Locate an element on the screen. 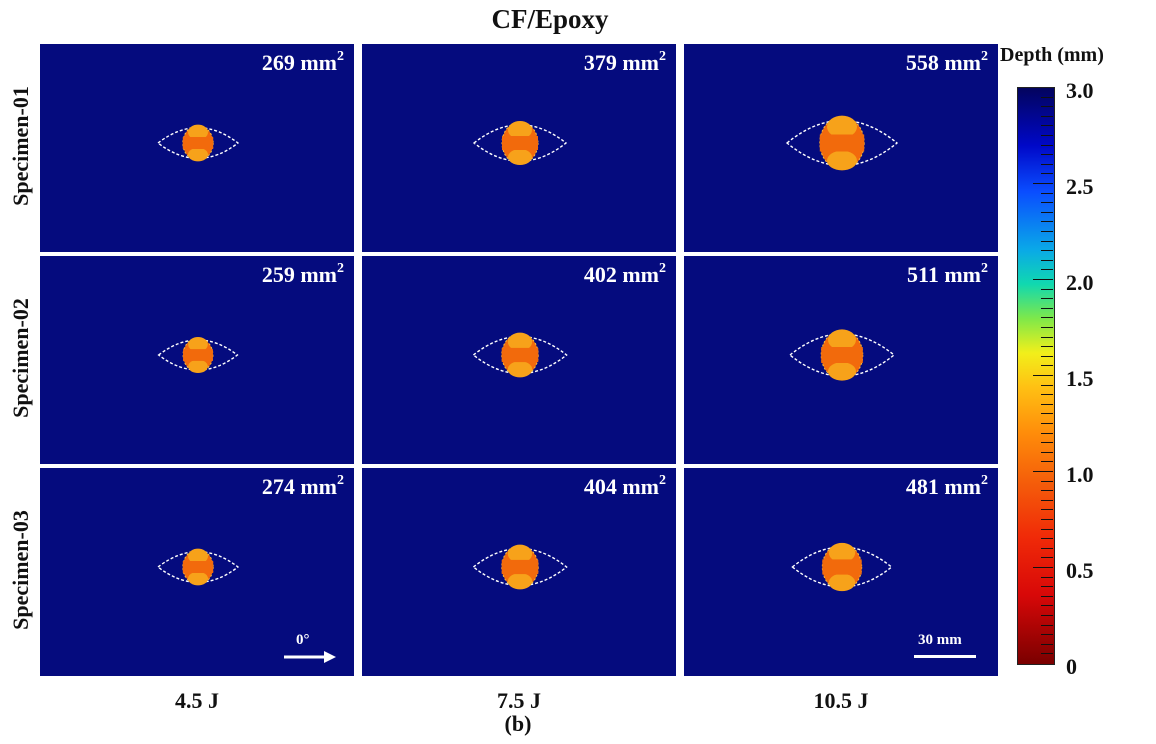 Image resolution: width=1156 pixels, height=744 pixels. c-scan-panel: 269 mm2 is located at coordinates (197, 148).